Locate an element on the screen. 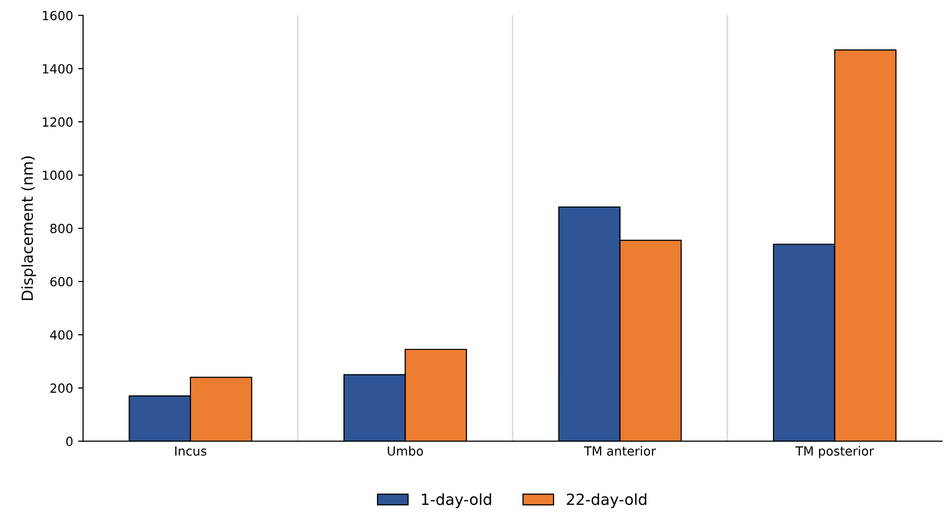 The width and height of the screenshot is (944, 513). y-tick-label: 800 is located at coordinates (61, 229).